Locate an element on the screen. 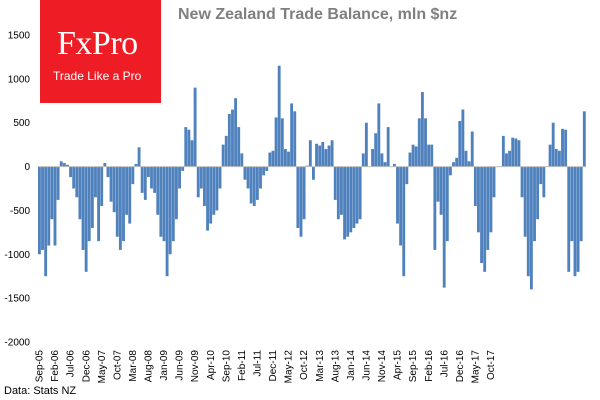  x-tick-label: Jul-11 is located at coordinates (258, 363).